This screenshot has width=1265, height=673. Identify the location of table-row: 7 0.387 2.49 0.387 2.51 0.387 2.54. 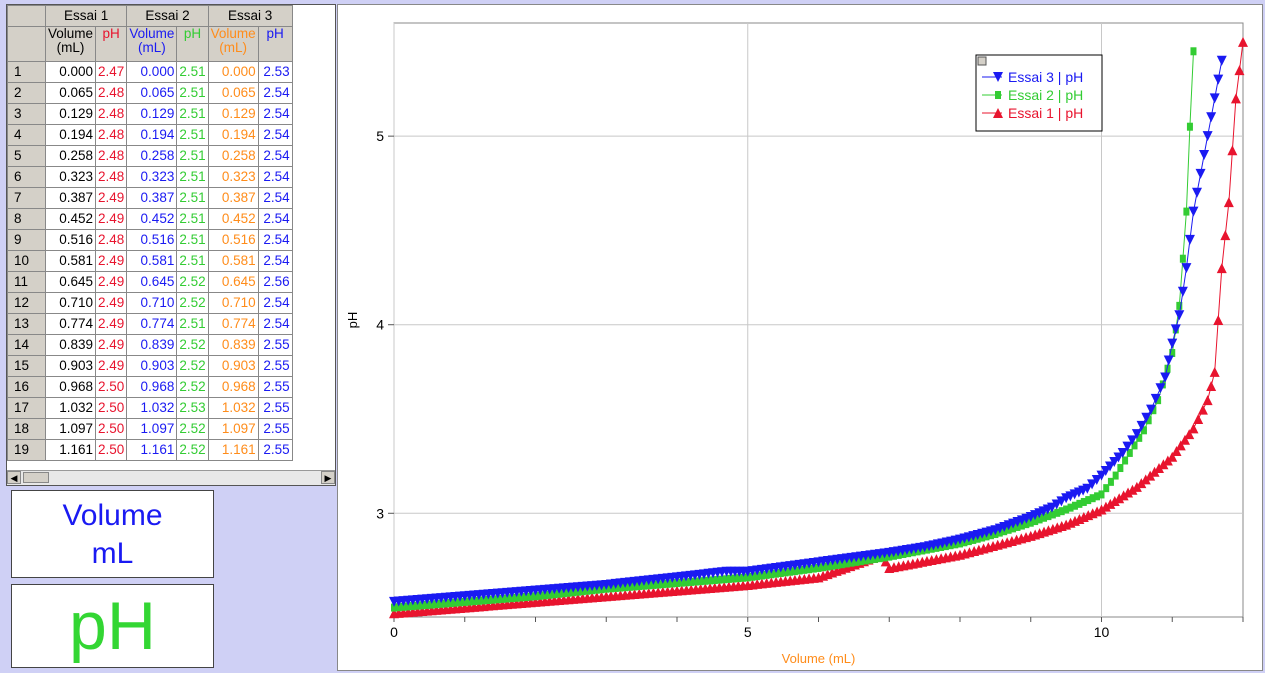
(150, 198).